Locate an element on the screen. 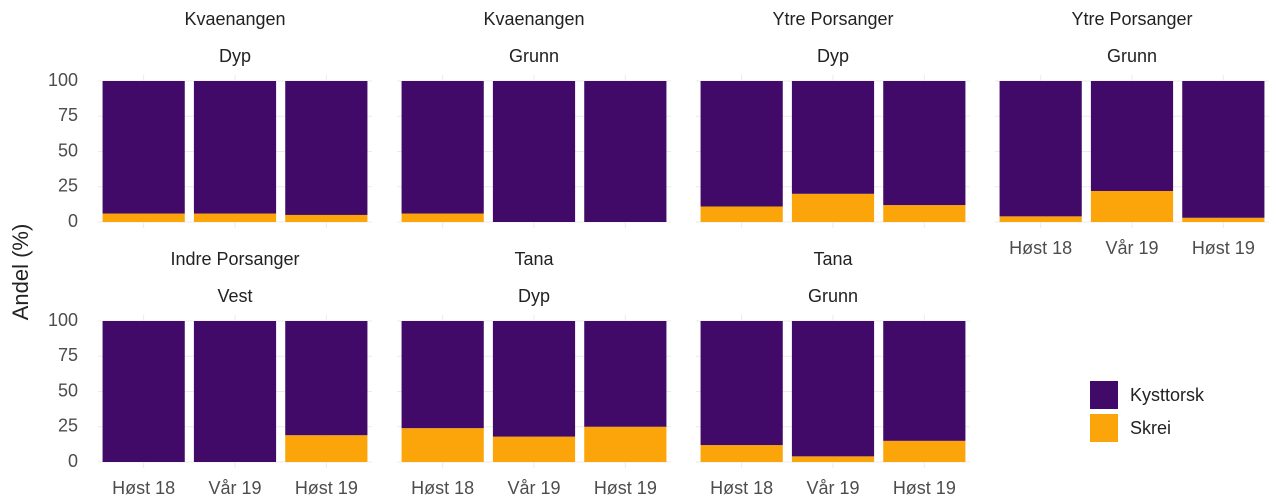 This screenshot has height=503, width=1276. legend-label: Kysttorsk is located at coordinates (1167, 395).